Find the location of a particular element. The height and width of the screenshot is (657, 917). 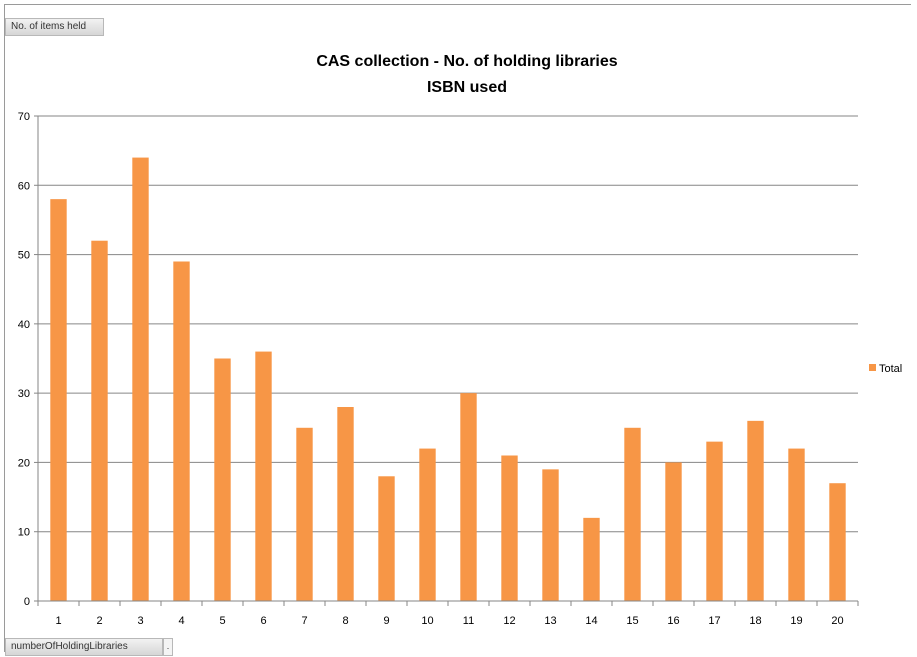

field-dropdown-button: . is located at coordinates (168, 647).